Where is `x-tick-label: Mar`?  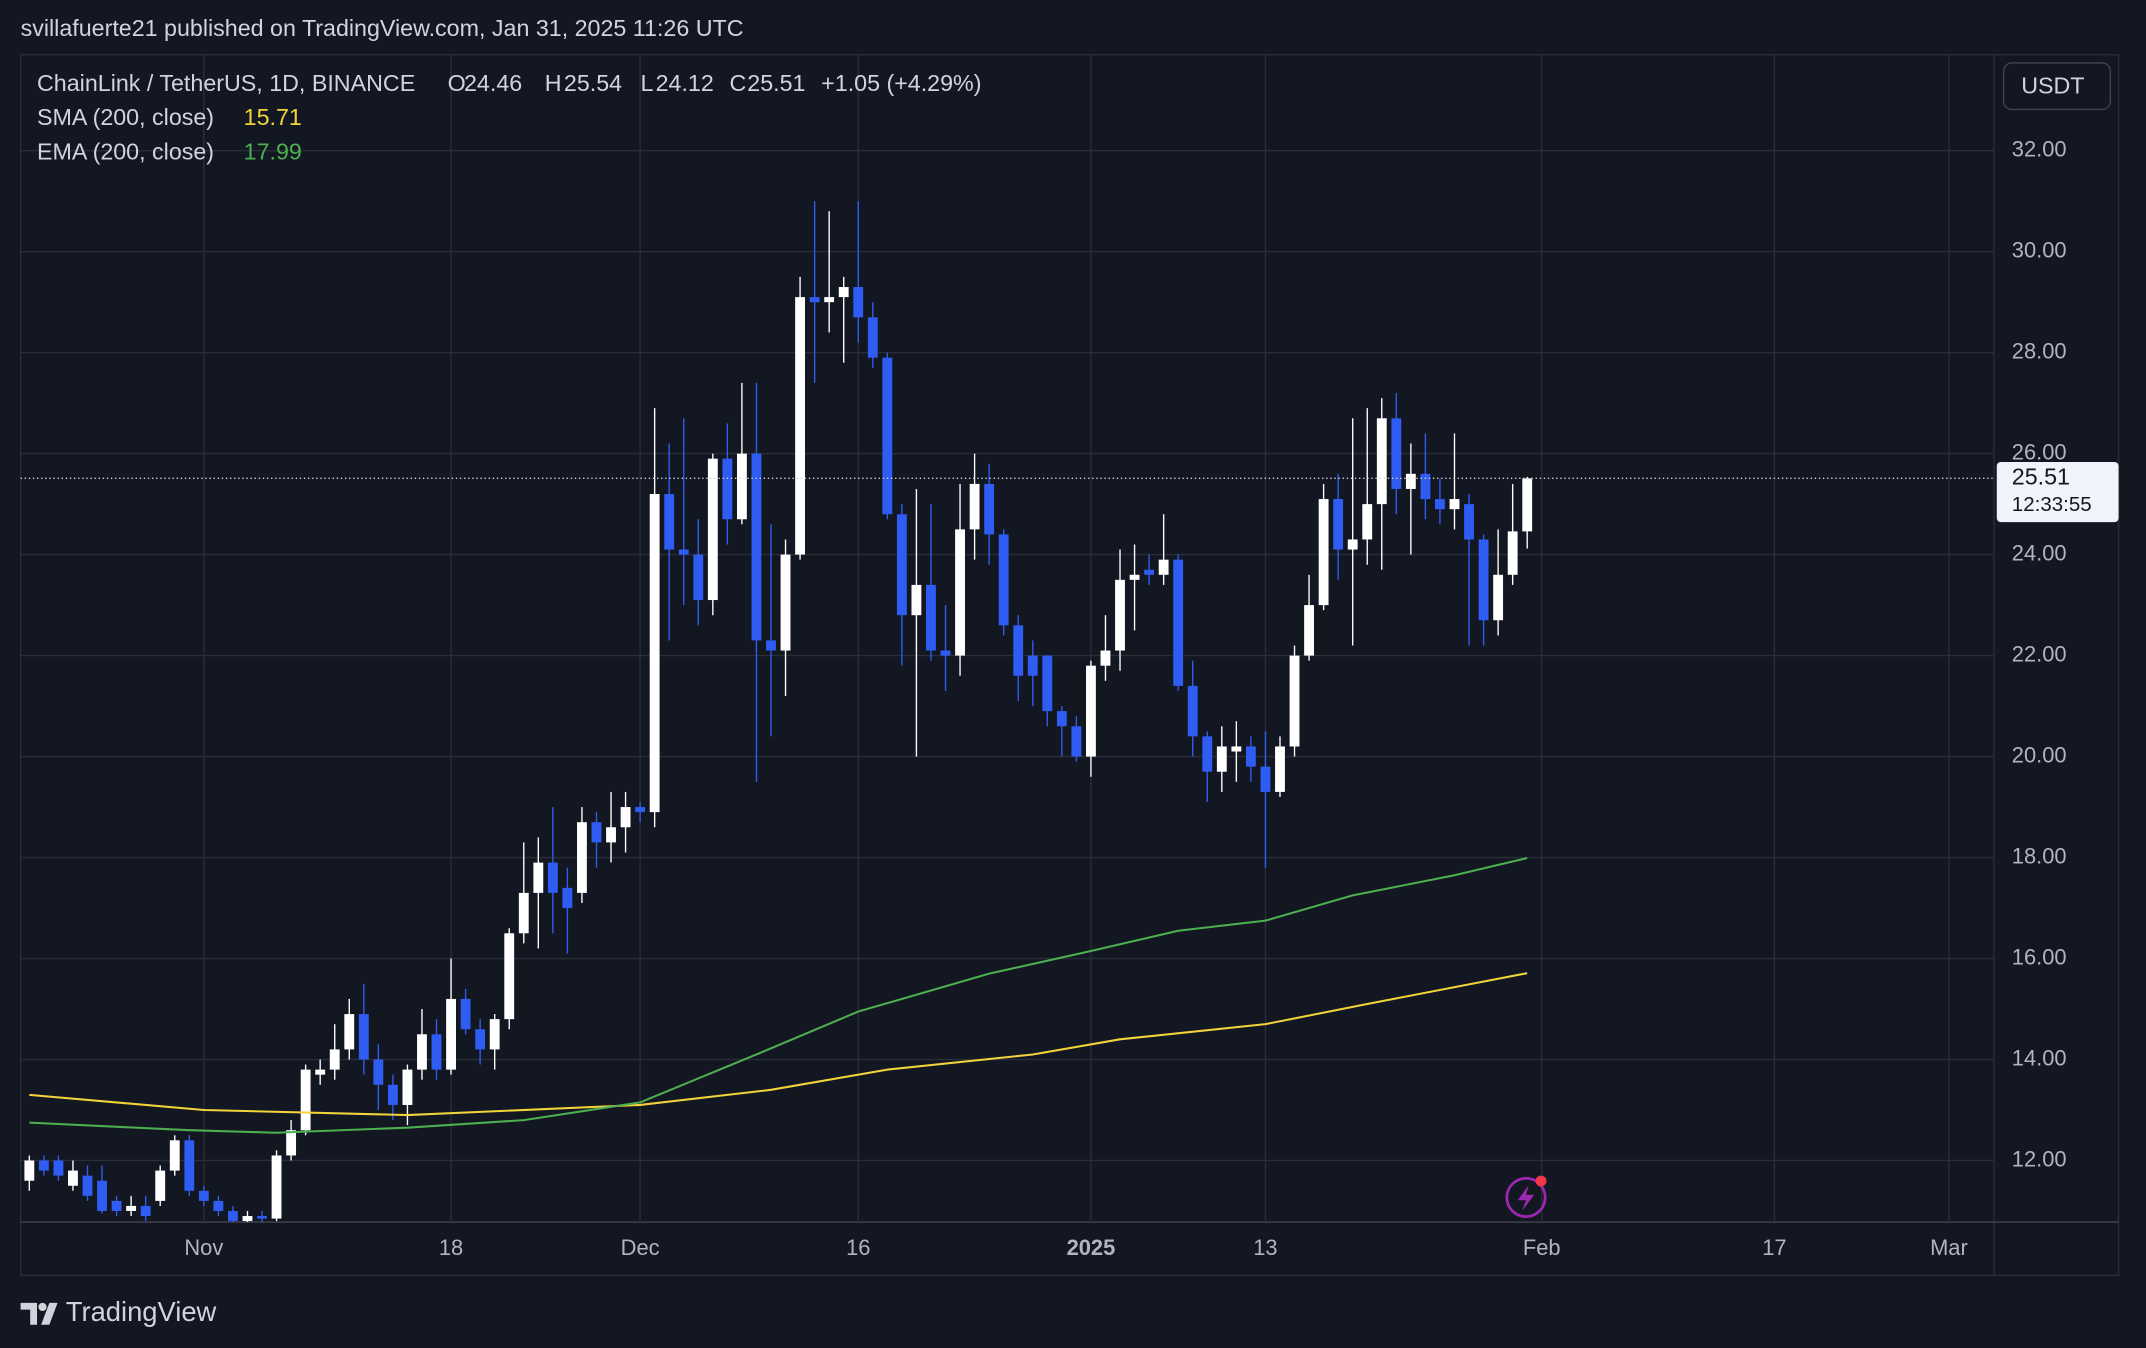
x-tick-label: Mar is located at coordinates (1949, 1247).